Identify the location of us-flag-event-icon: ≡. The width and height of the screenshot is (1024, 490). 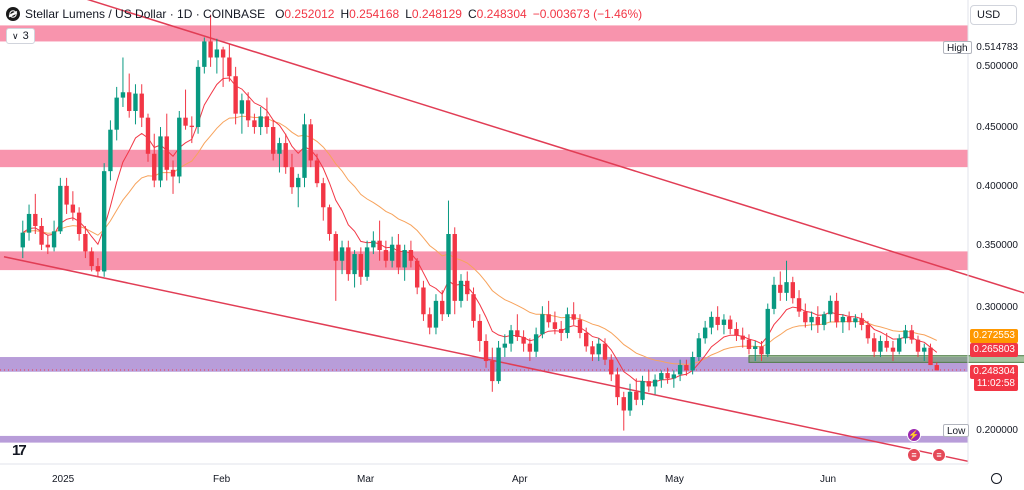
(914, 455).